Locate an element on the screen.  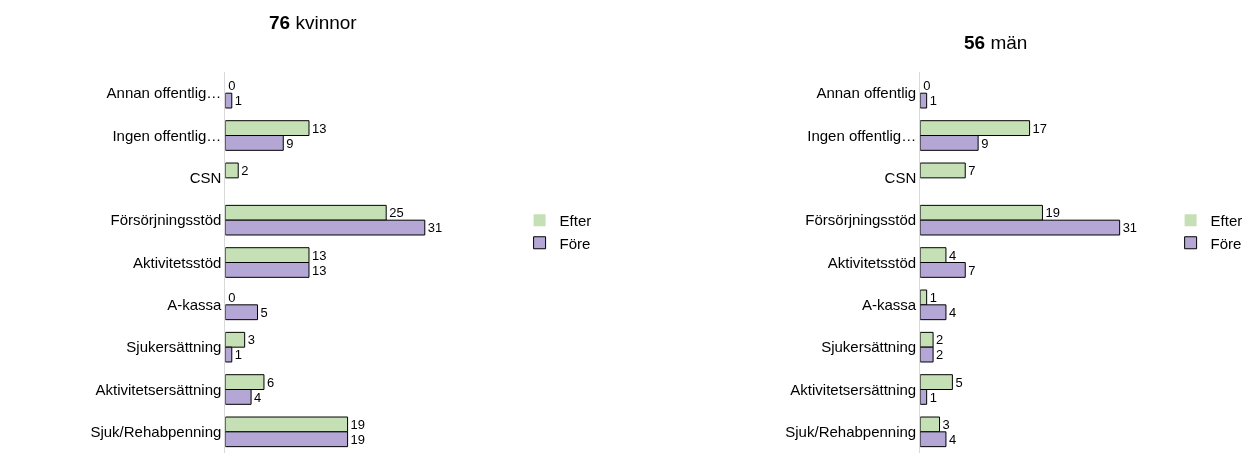
data-label: 6 is located at coordinates (270, 382).